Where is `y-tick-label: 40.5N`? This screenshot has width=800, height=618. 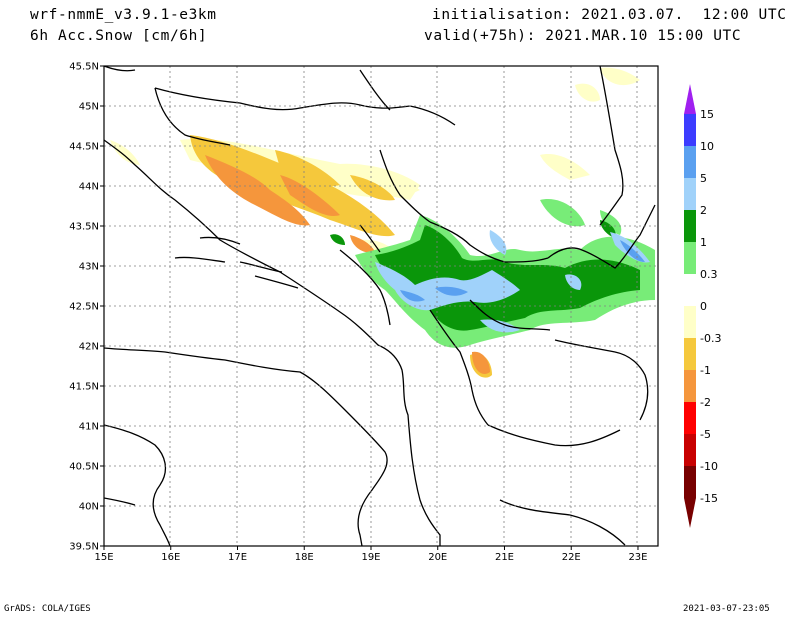
y-tick-label: 40.5N is located at coordinates (84, 467).